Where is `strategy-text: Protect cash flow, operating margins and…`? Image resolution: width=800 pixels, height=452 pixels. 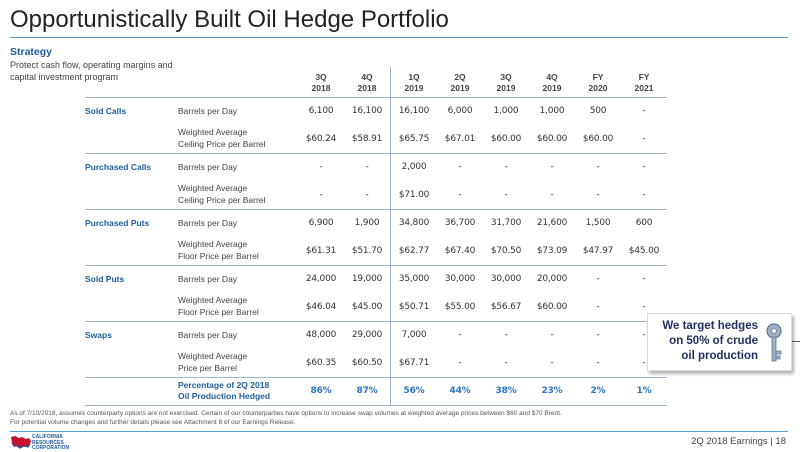
strategy-text: Protect cash flow, operating margins and… is located at coordinates (91, 71).